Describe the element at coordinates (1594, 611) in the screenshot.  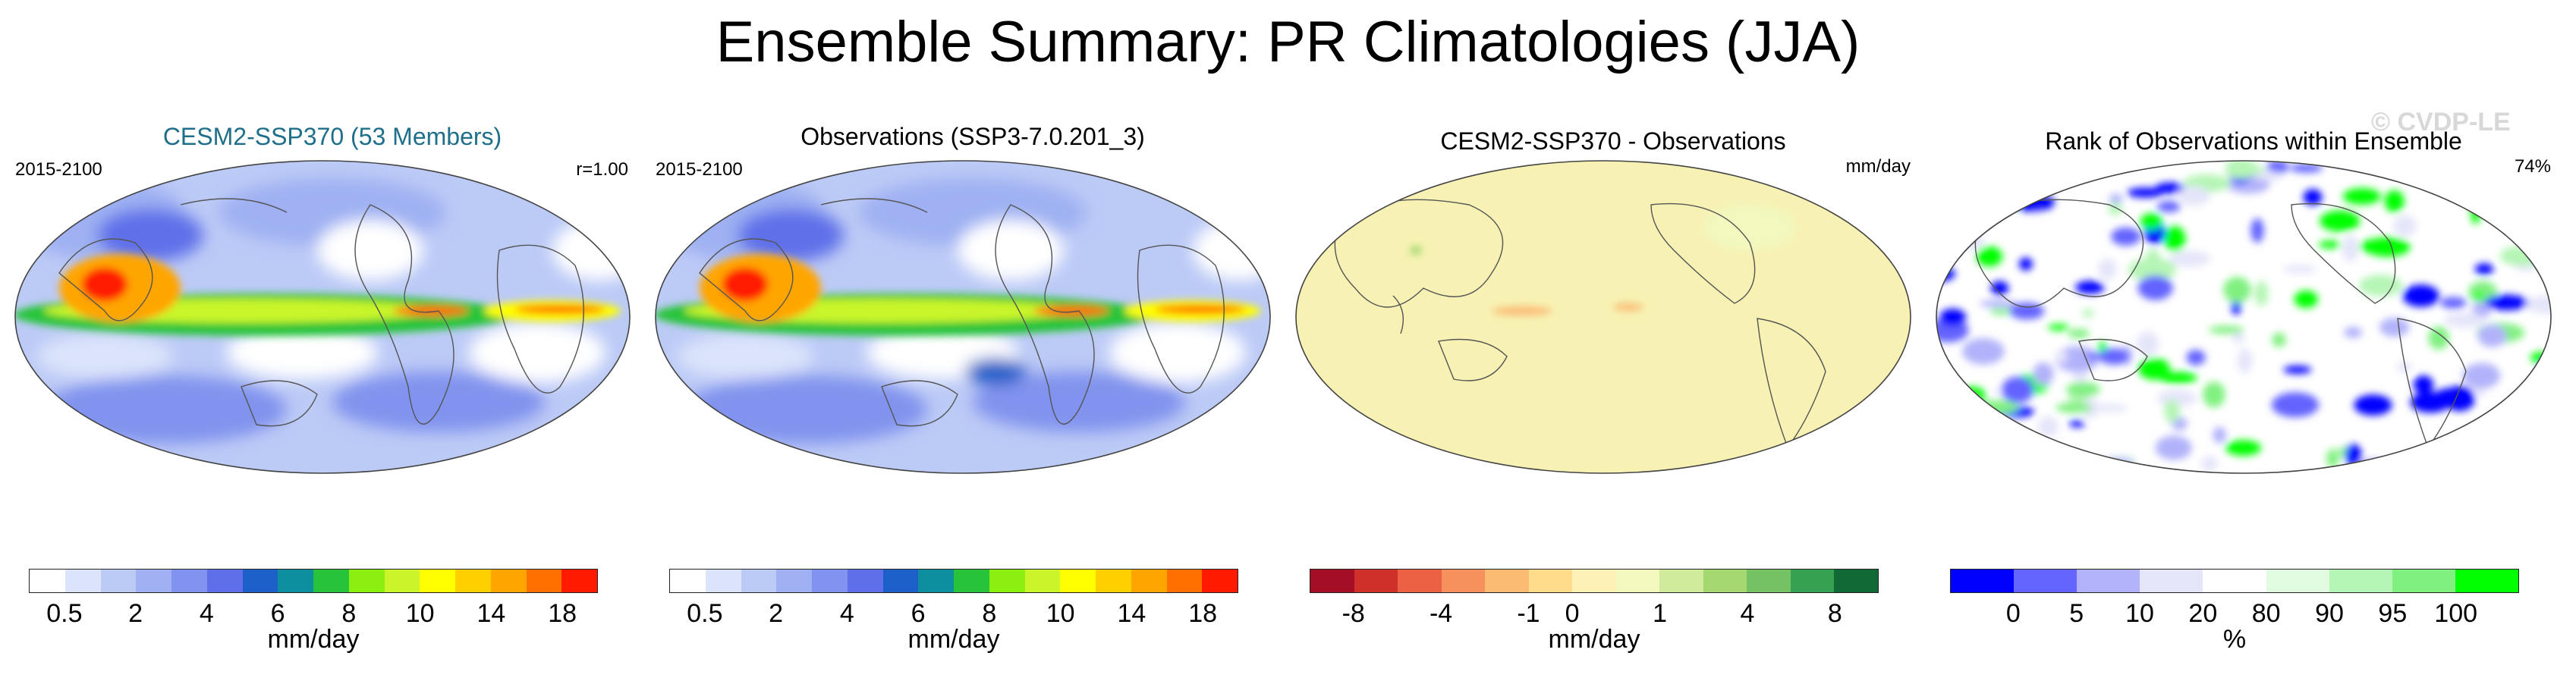
I see `colorbar: -8 -4 -1 0 1 4 8 mm/day` at that location.